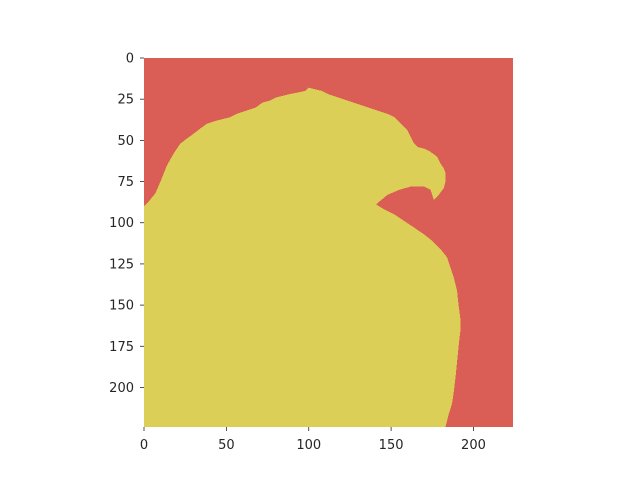 This screenshot has height=480, width=640. Describe the element at coordinates (121, 264) in the screenshot. I see `y-tick-label: 125` at that location.